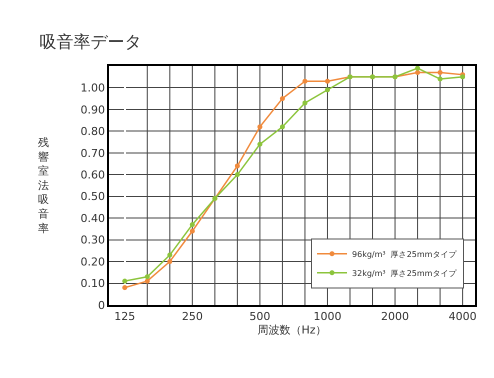 The image size is (494, 378). What do you see at coordinates (192, 316) in the screenshot?
I see `x-tick-label: 250` at bounding box center [192, 316].